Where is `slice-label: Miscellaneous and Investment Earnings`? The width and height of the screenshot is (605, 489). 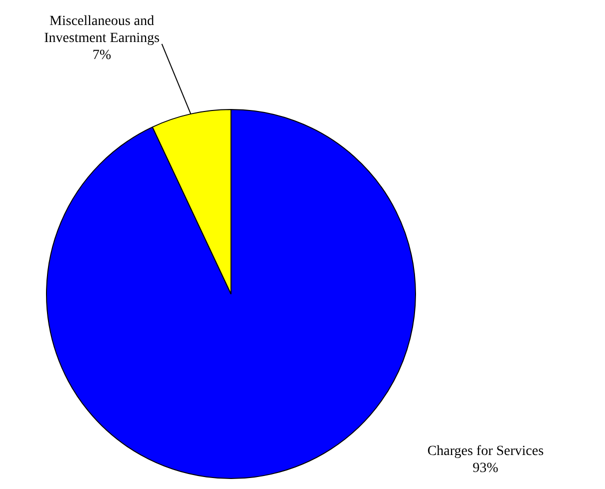
slice-label: Miscellaneous and Investment Earnings is located at coordinates (102, 30).